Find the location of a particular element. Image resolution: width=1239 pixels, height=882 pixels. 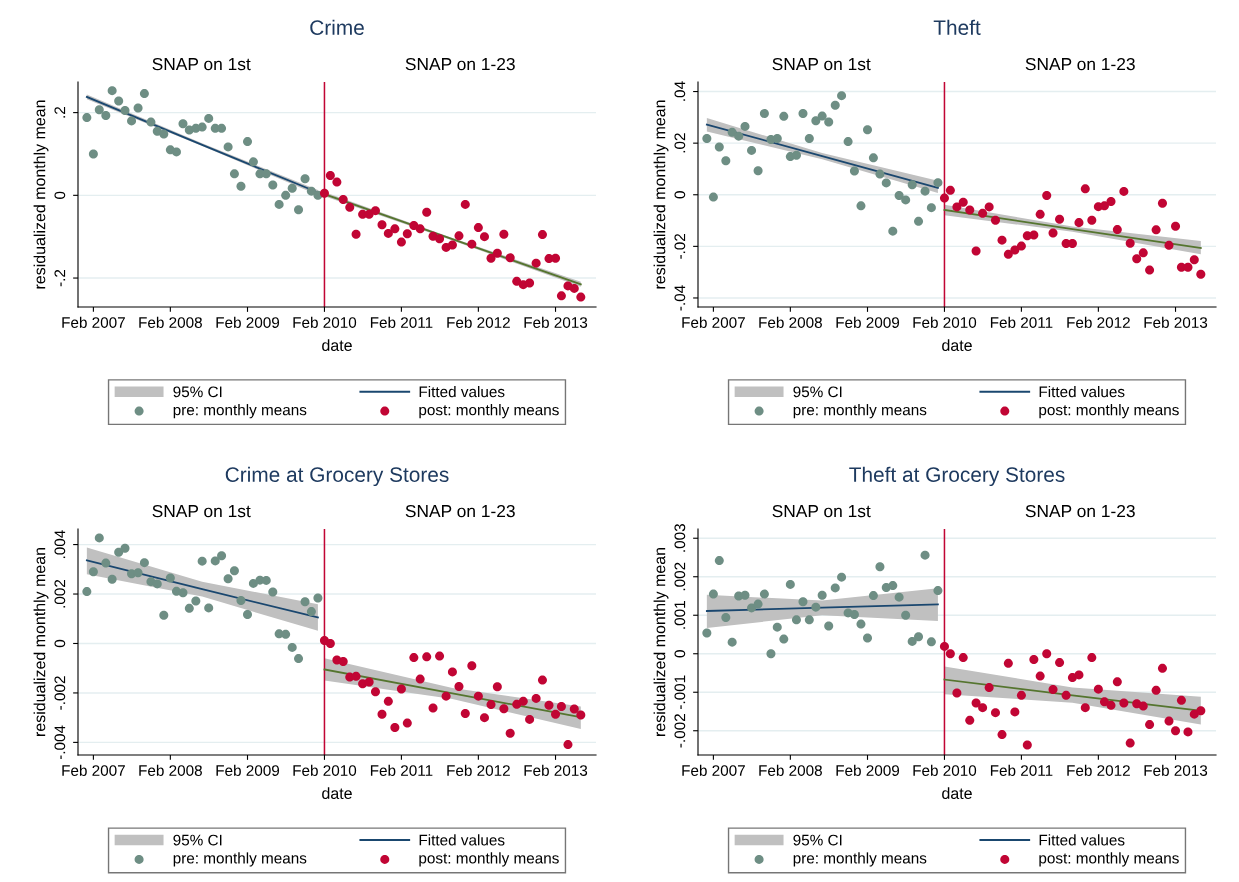

y-tick-label: -.2 is located at coordinates (60, 278).